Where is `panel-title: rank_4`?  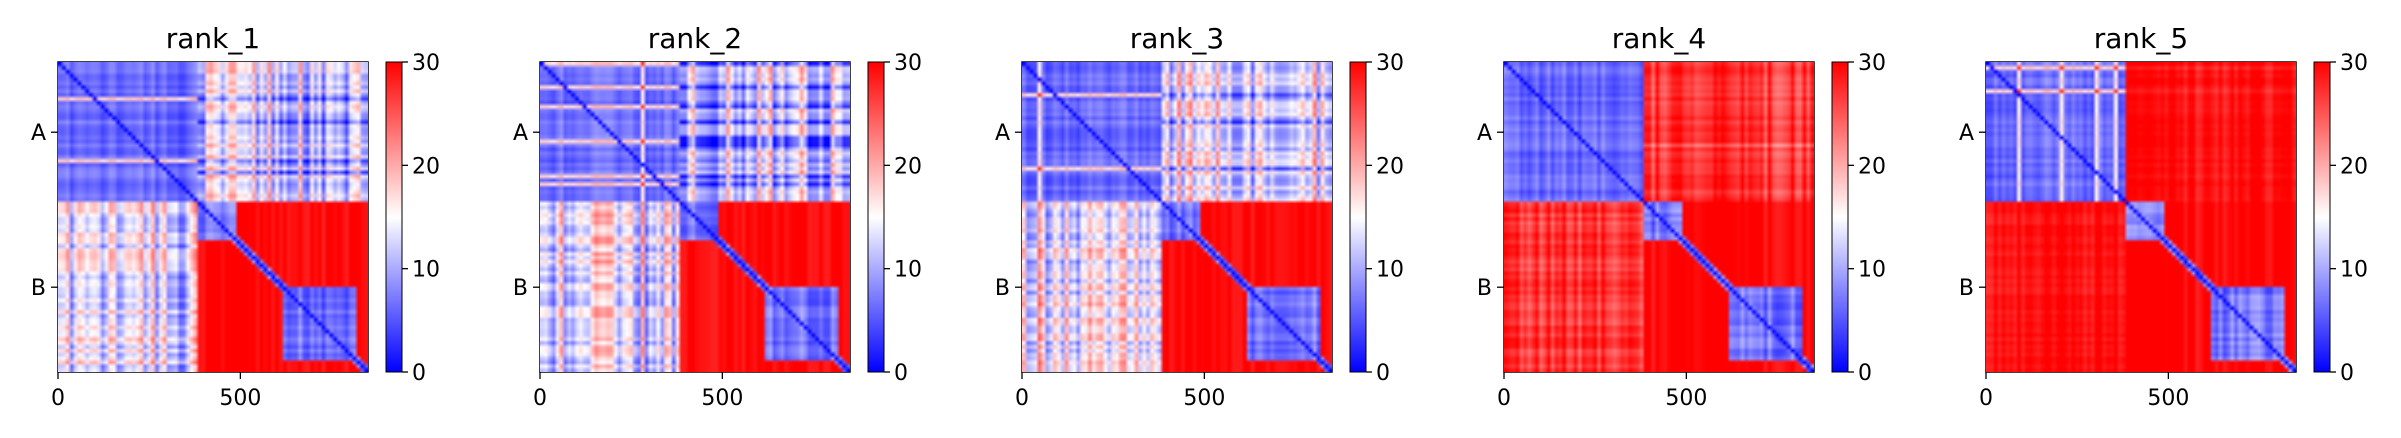 panel-title: rank_4 is located at coordinates (1659, 38).